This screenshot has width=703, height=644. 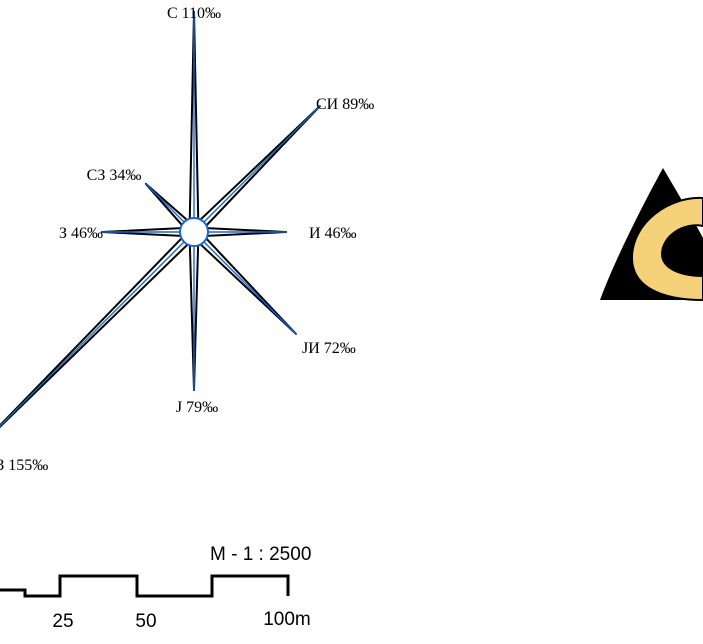 What do you see at coordinates (194, 232) in the screenshot?
I see `wind-rose-center-circle` at bounding box center [194, 232].